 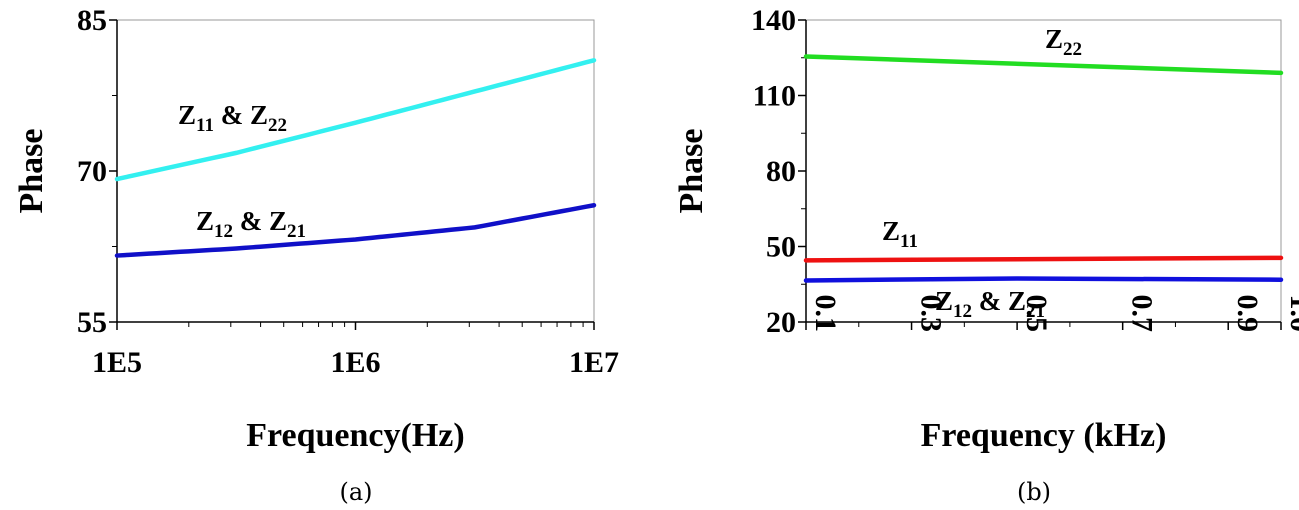 I want to click on x-tick-label: 0.1, so click(x=825, y=314).